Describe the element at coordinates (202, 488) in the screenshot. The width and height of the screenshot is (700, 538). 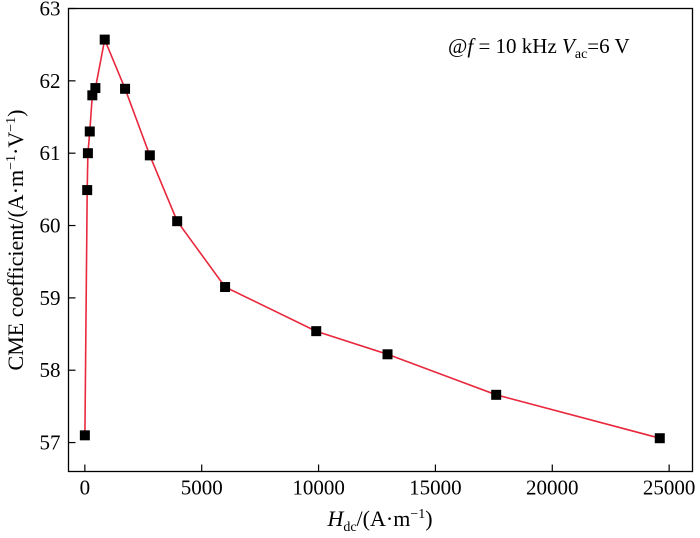
I see `x-tick-label: 5000` at that location.